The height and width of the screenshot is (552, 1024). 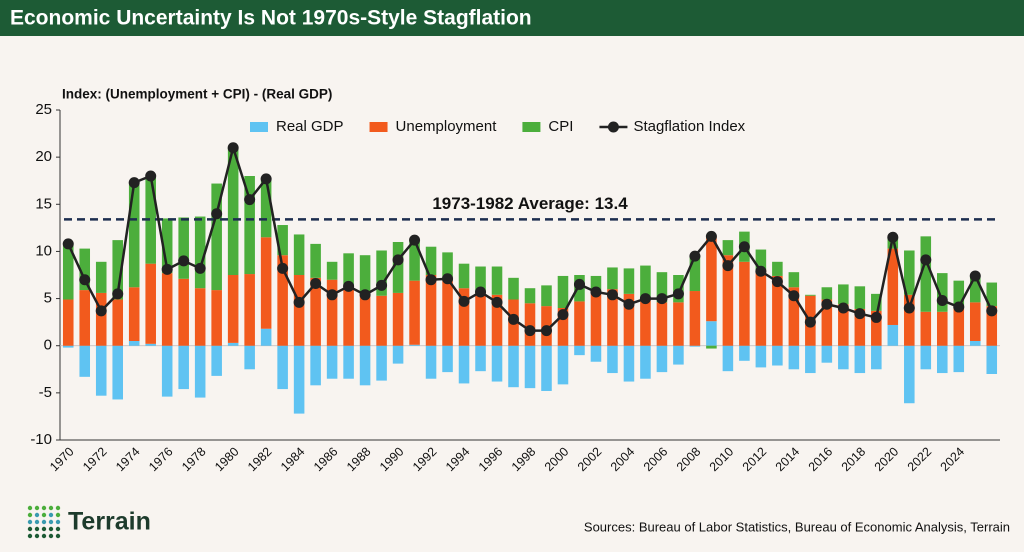 I want to click on legend-label: Unemployment, so click(x=447, y=126).